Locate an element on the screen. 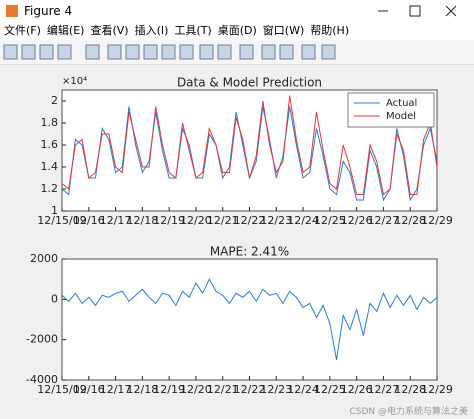 The image size is (474, 419). y-tick-label: 1.6 is located at coordinates (50, 144).